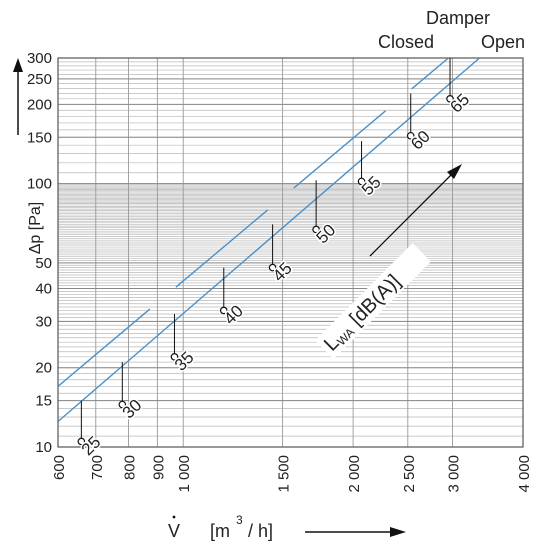  What do you see at coordinates (43, 368) in the screenshot?
I see `y-tick-label: 20` at bounding box center [43, 368].